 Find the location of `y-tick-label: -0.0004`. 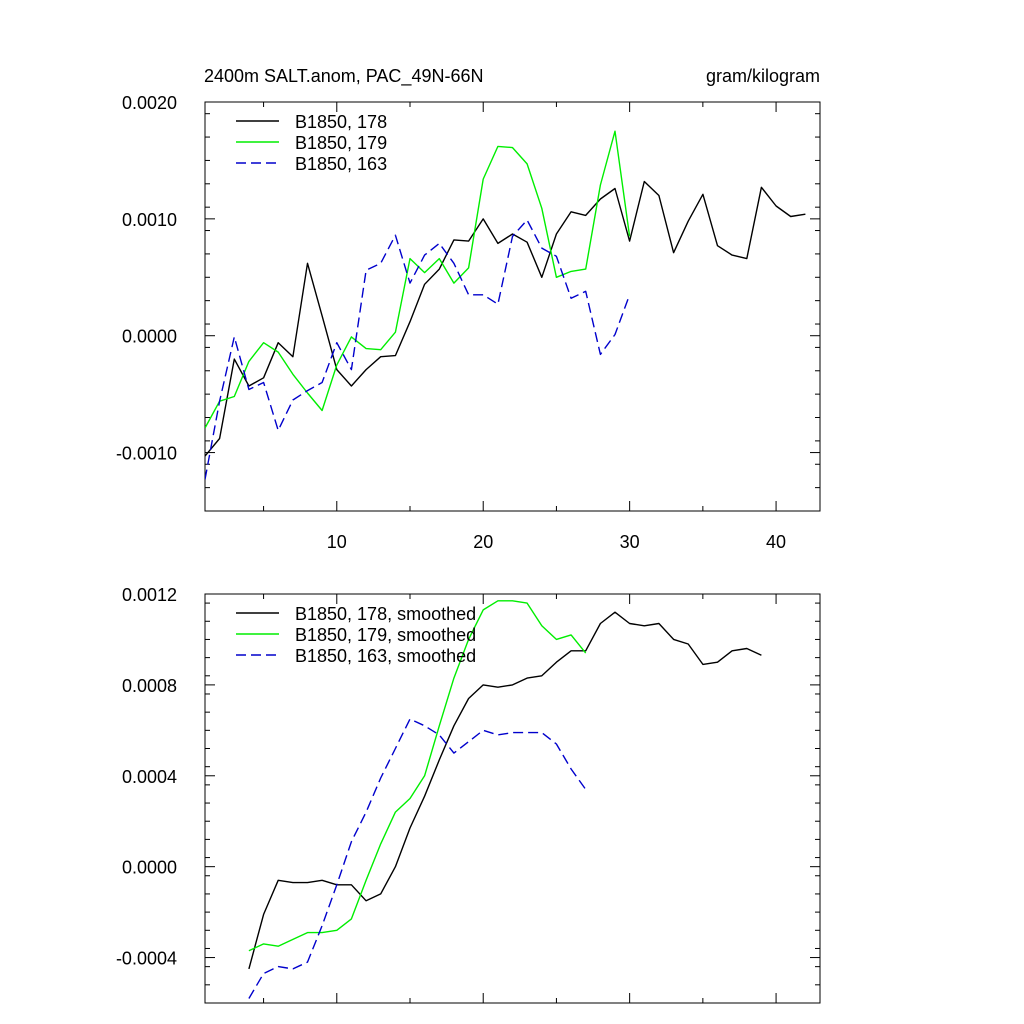

y-tick-label: -0.0004 is located at coordinates (146, 959).